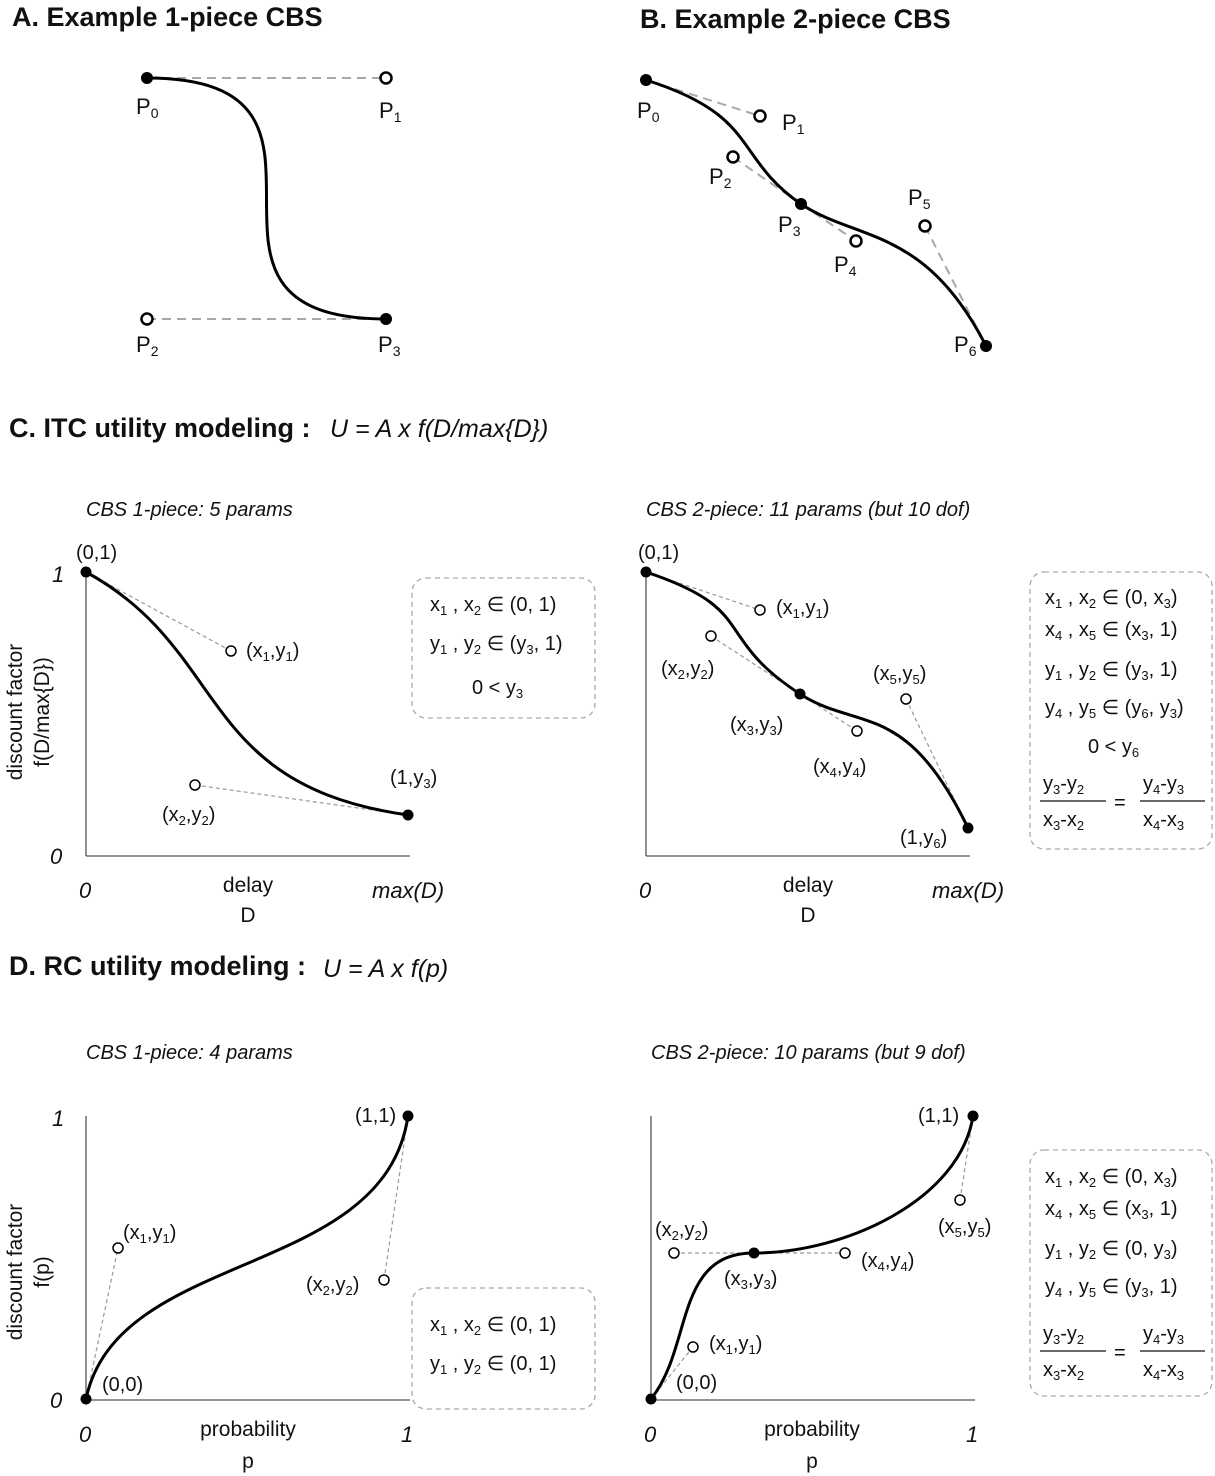 Image resolution: width=1215 pixels, height=1476 pixels. What do you see at coordinates (503, 1348) in the screenshot?
I see `panel-d-left-constraint-box` at bounding box center [503, 1348].